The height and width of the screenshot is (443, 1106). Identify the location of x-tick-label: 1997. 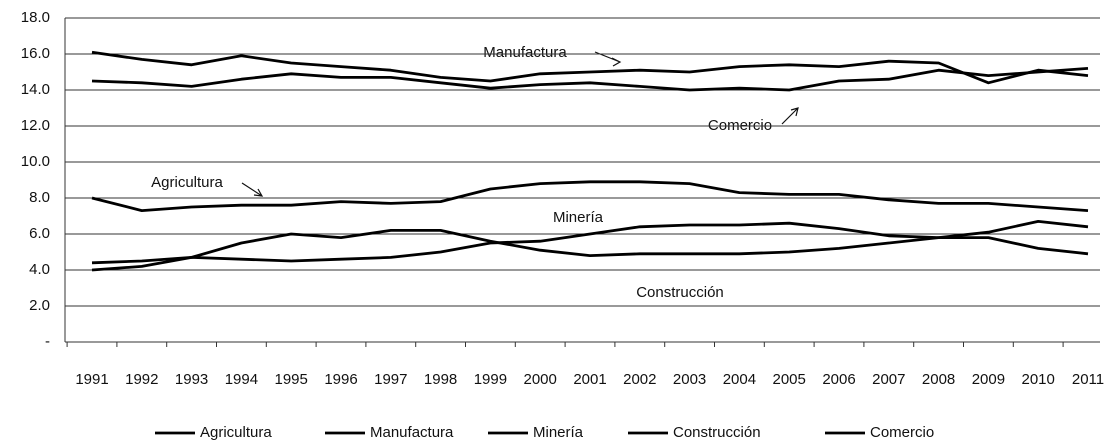
(390, 379).